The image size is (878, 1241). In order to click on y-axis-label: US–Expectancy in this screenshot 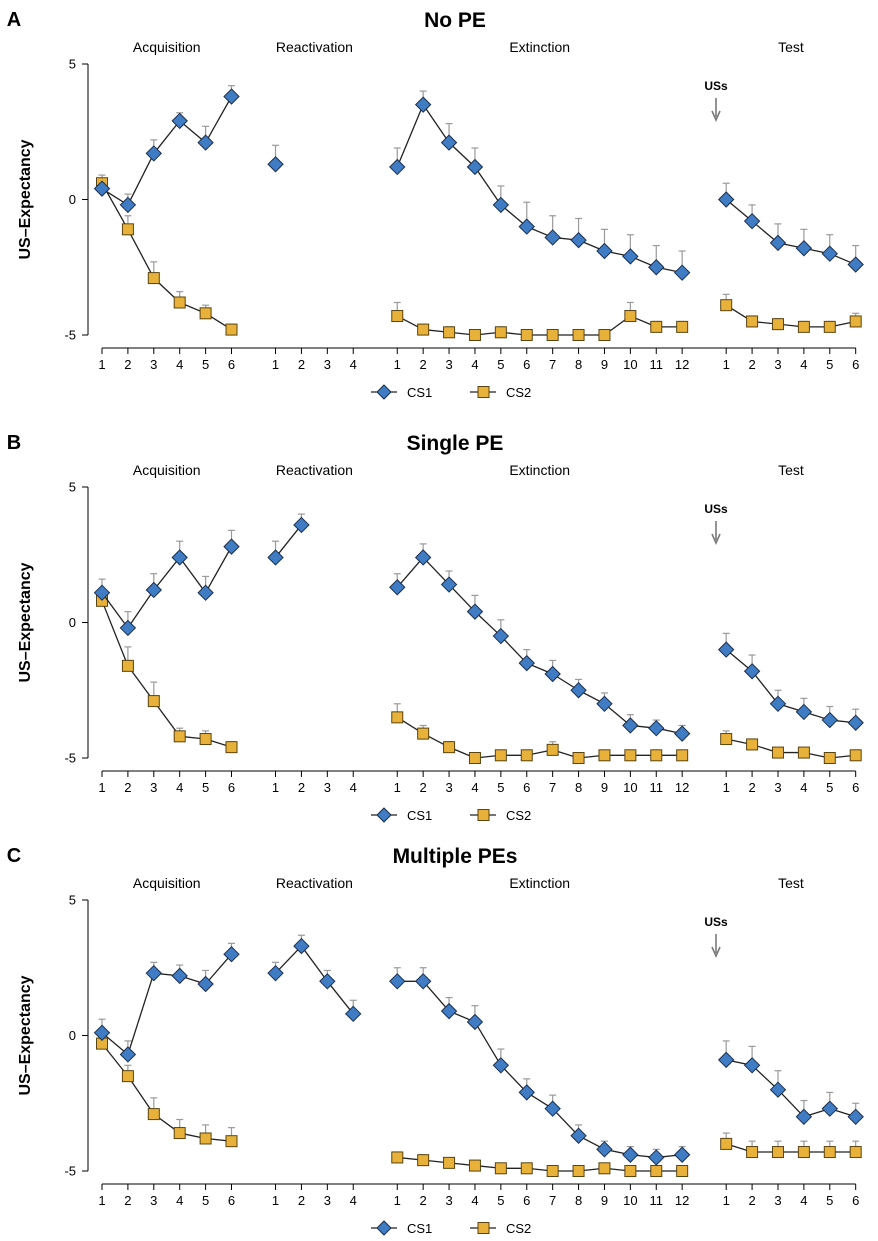, I will do `click(25, 622)`.